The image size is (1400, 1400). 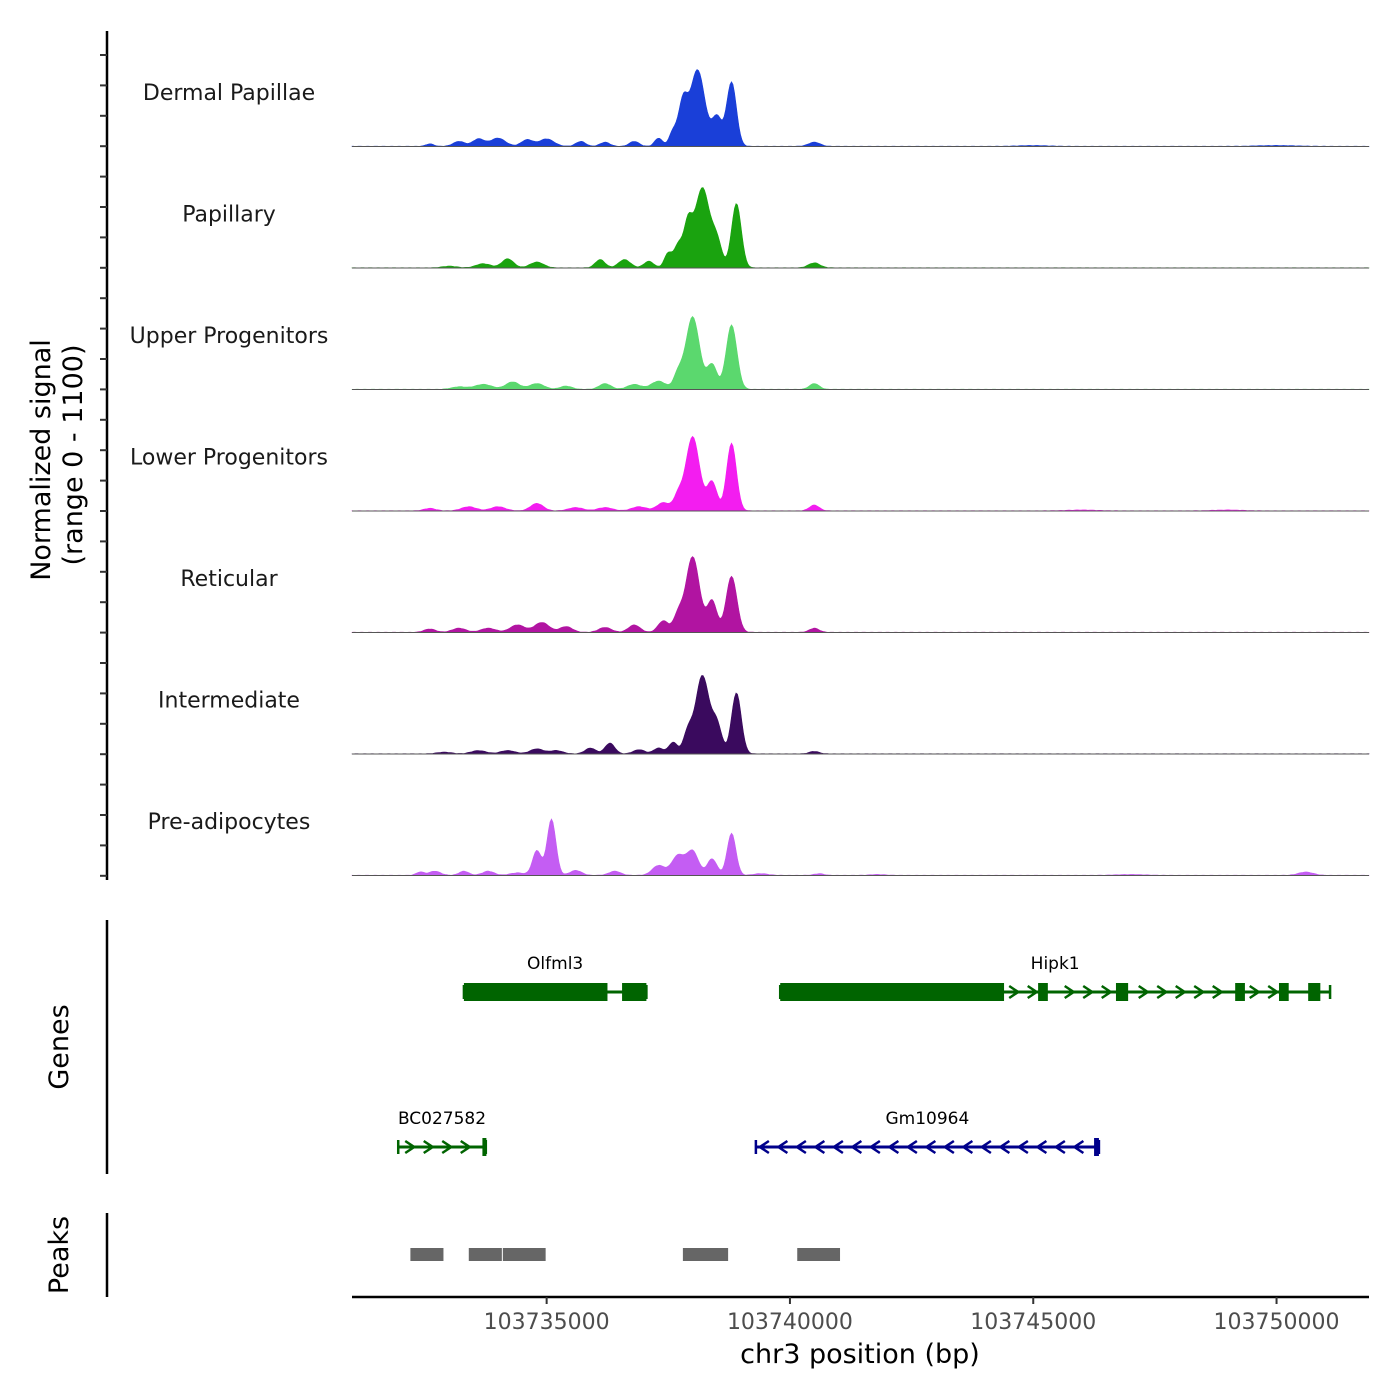 I want to click on coverage-track: Upper Progenitors, so click(x=750, y=353).